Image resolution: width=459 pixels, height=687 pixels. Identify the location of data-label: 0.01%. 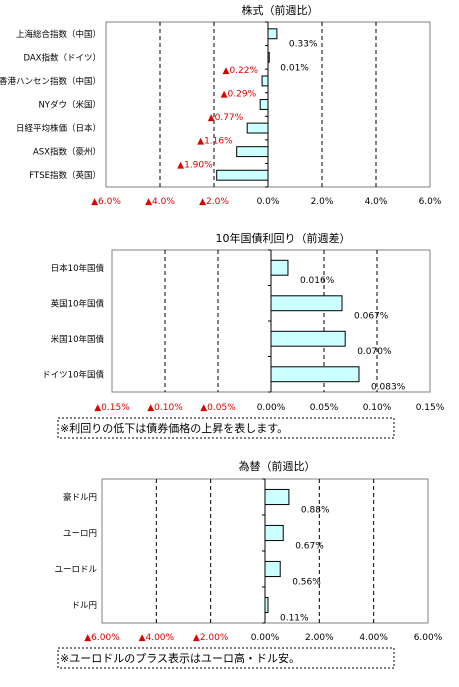
(294, 68).